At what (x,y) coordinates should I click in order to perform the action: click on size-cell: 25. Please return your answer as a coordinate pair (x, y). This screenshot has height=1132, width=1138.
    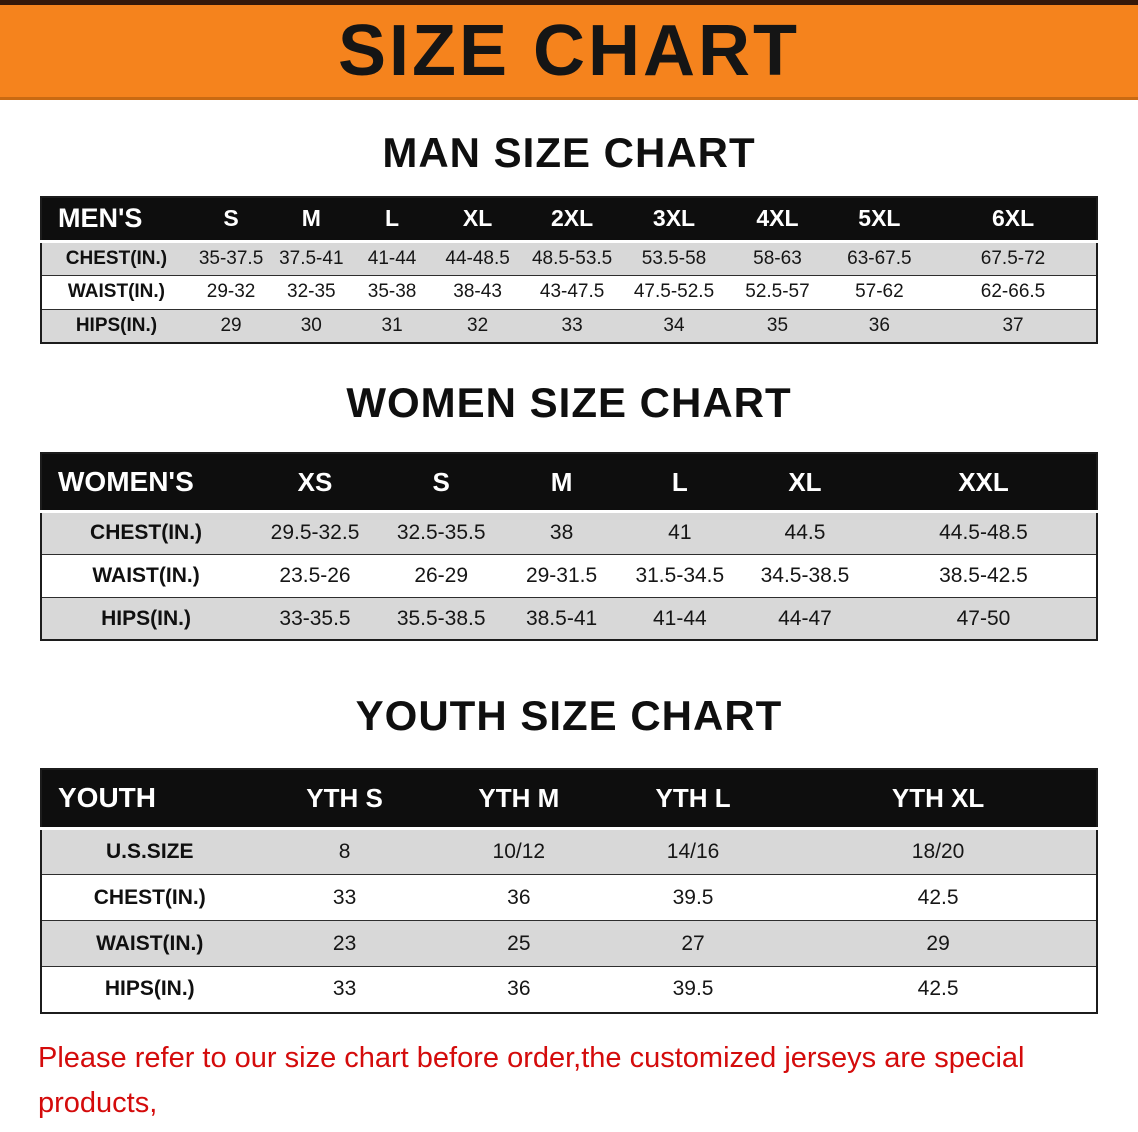
    Looking at the image, I should click on (518, 944).